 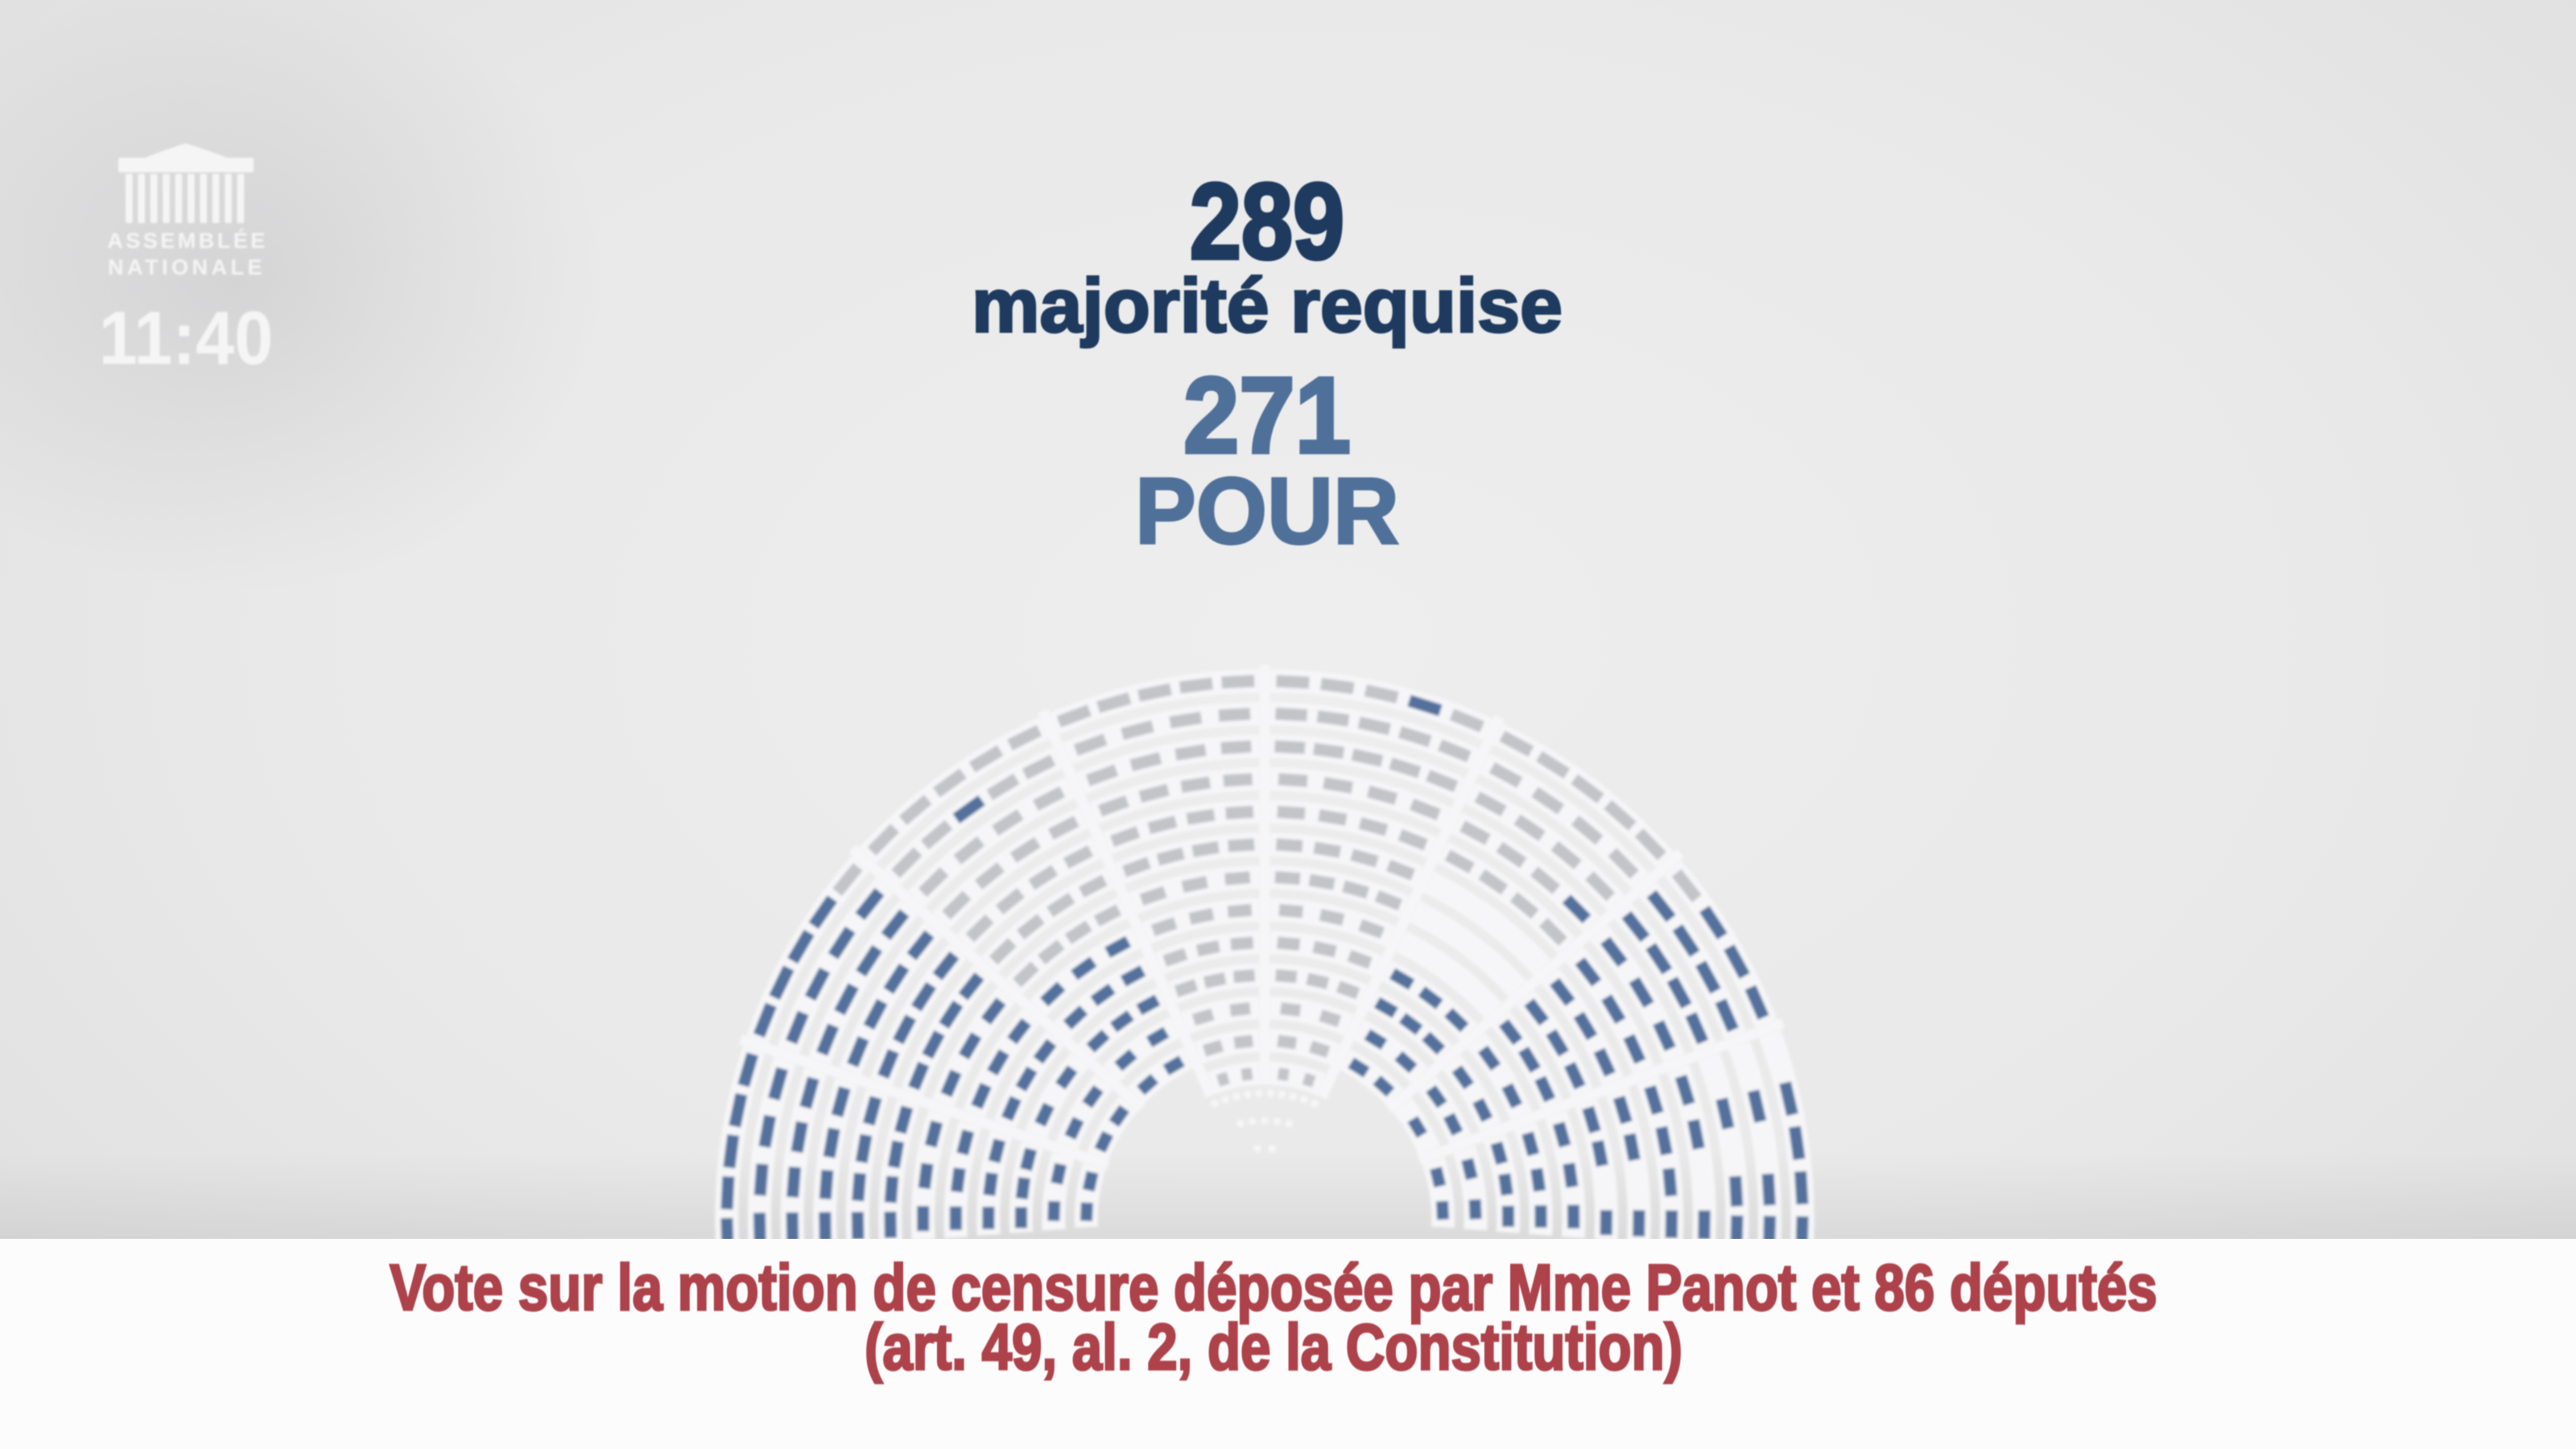 I want to click on svg-text: 11:40, so click(x=186, y=338).